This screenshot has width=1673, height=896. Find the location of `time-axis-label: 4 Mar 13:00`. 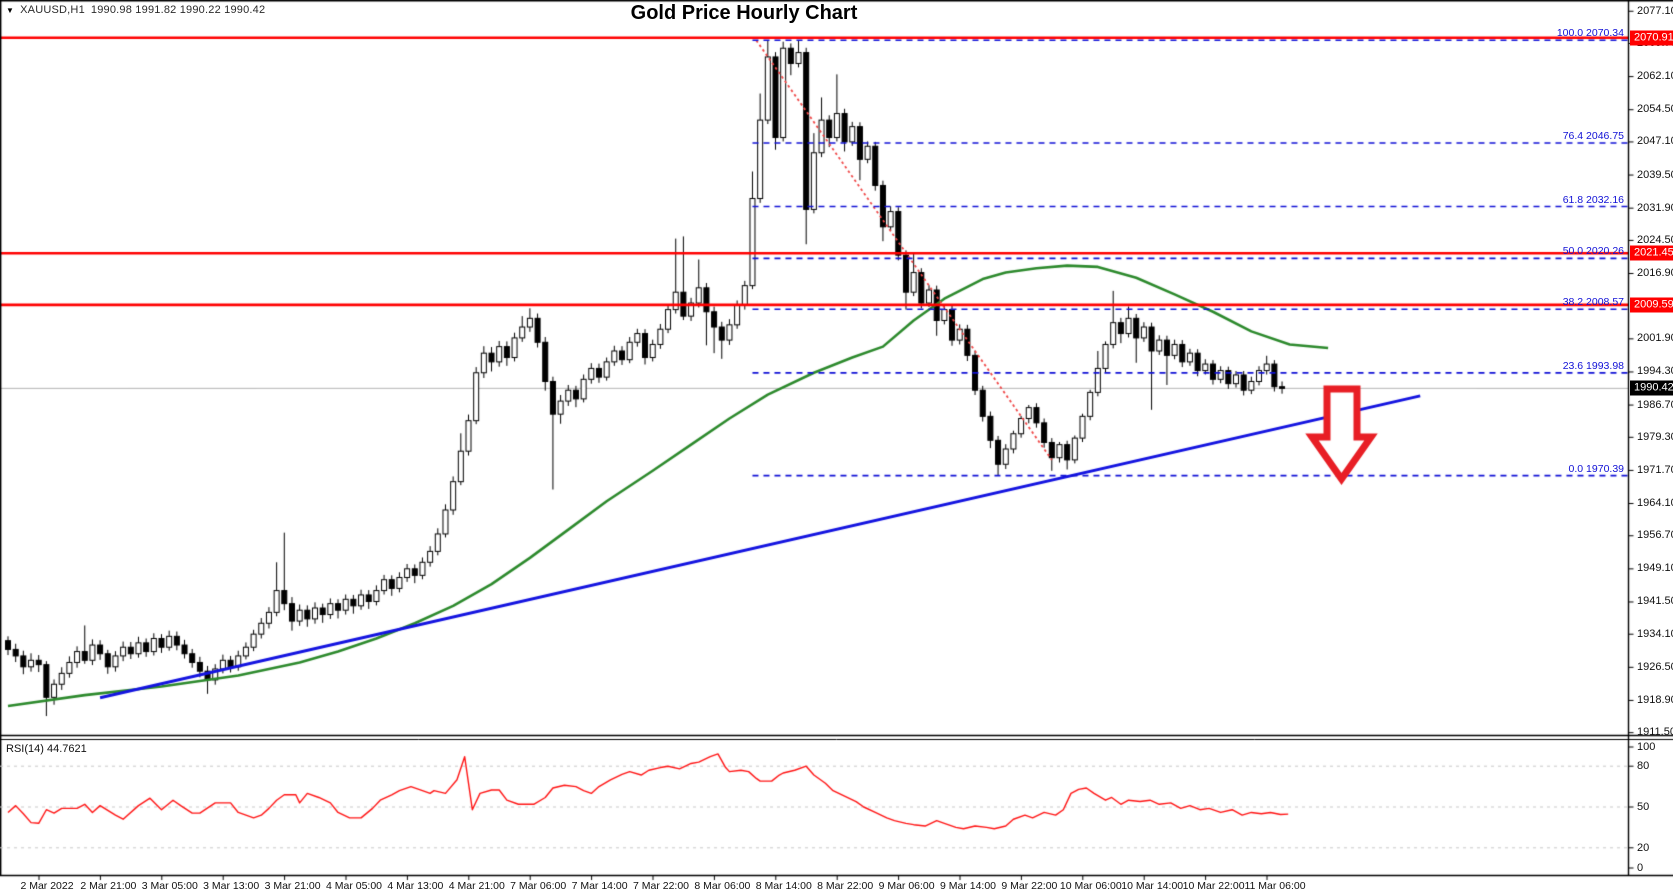

time-axis-label: 4 Mar 13:00 is located at coordinates (415, 886).